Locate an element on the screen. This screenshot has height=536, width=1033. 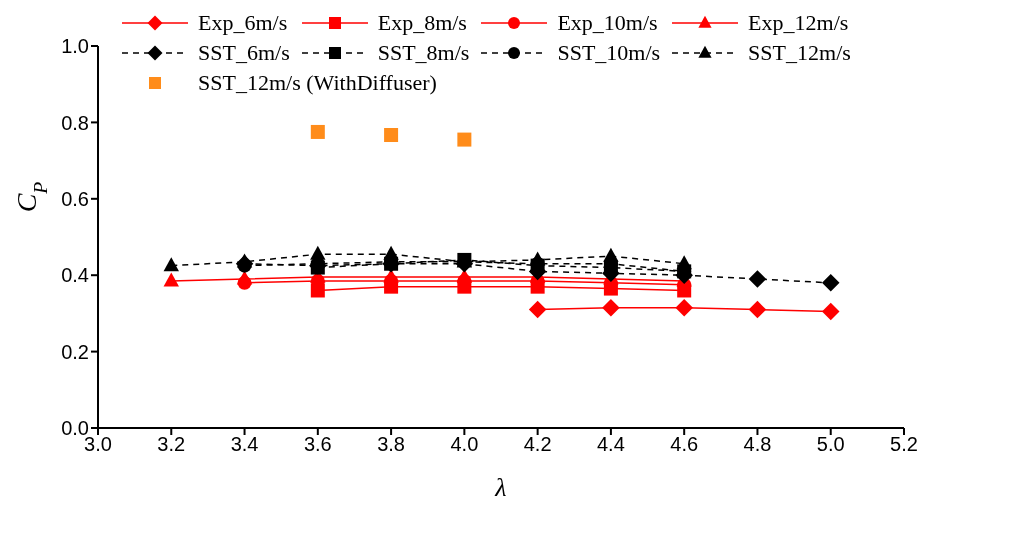
legend-label: Exp_10m/s is located at coordinates (607, 23).